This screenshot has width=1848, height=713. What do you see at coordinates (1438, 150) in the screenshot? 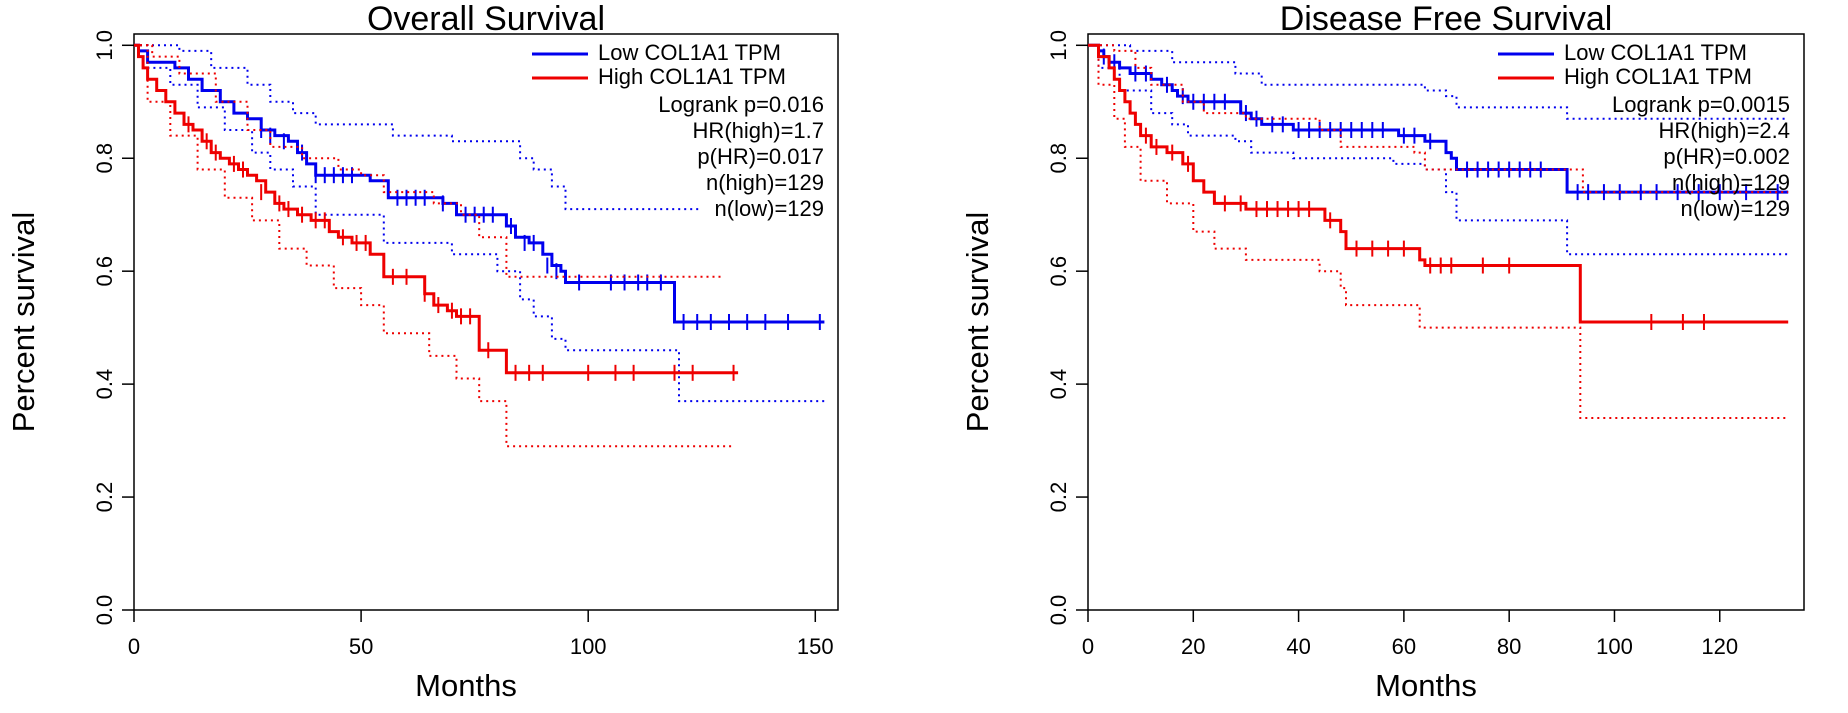
I see `series-low-lower-ci` at bounding box center [1438, 150].